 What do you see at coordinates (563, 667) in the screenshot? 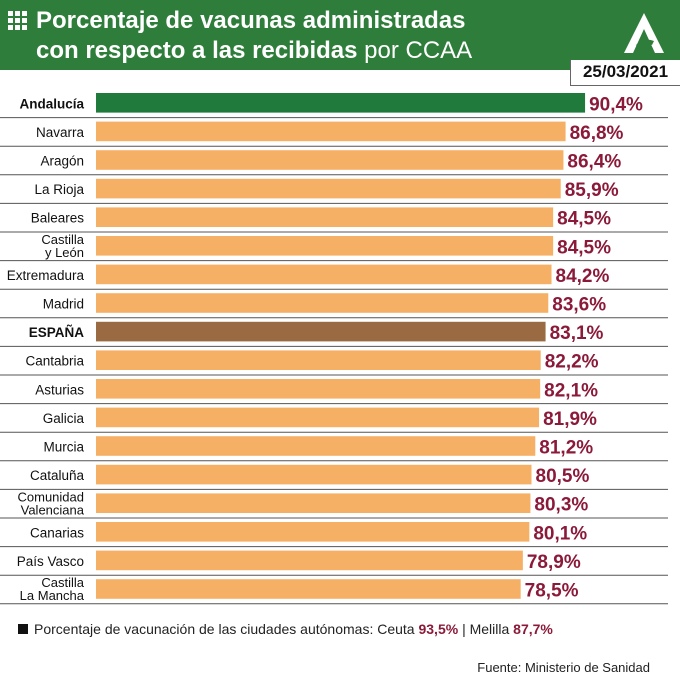
I see `source-note: Fuente: Ministerio de Sanidad` at bounding box center [563, 667].